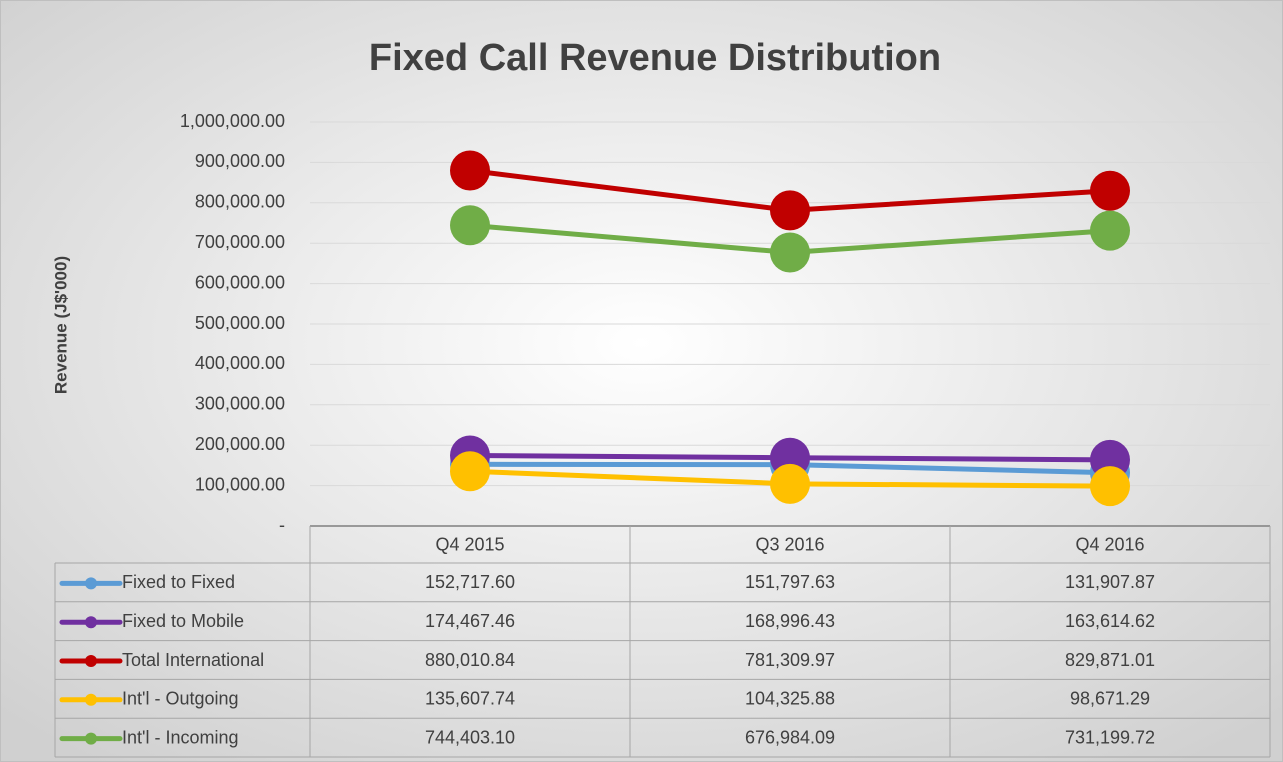 The height and width of the screenshot is (762, 1283). What do you see at coordinates (240, 363) in the screenshot?
I see `y-tick-label: 400,000.00` at bounding box center [240, 363].